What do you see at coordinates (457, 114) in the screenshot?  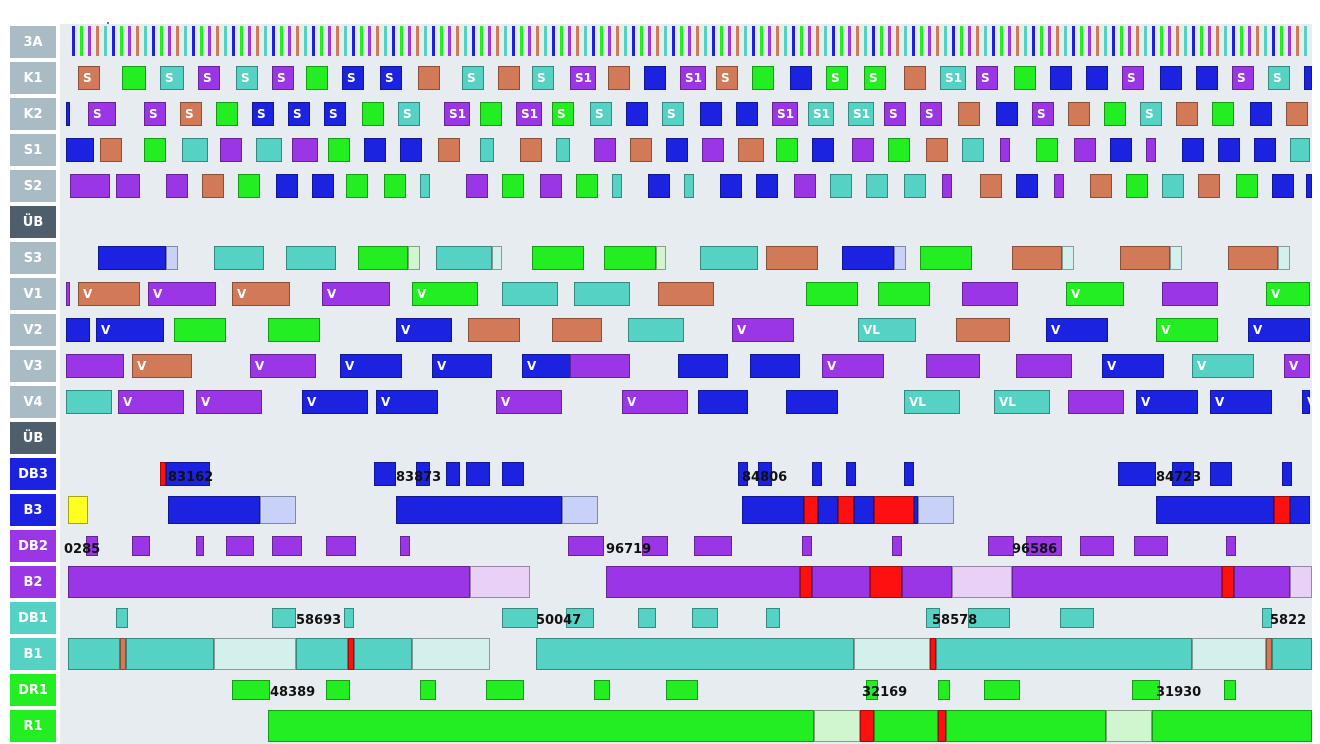 I see `schedule-block: S1` at bounding box center [457, 114].